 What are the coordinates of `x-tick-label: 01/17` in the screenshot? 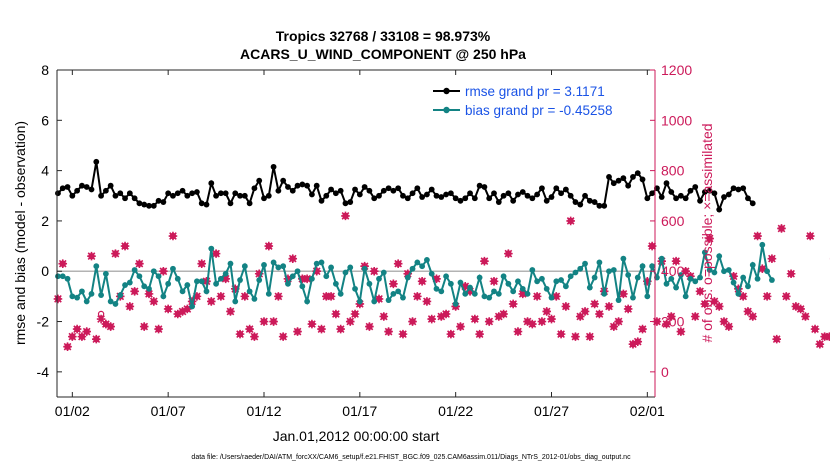 It's located at (359, 411).